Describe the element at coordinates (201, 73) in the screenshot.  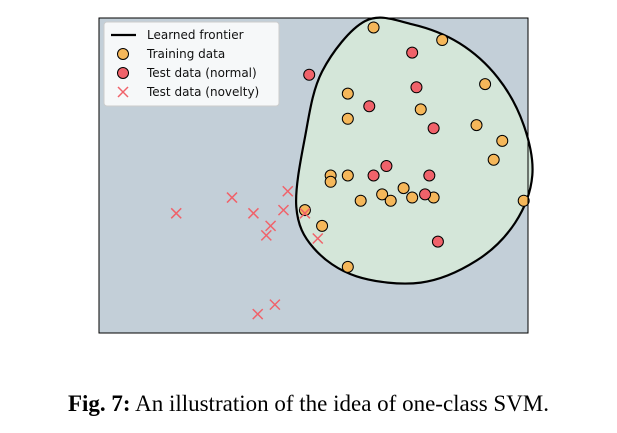
I see `legend-label: Test data (normal)` at that location.